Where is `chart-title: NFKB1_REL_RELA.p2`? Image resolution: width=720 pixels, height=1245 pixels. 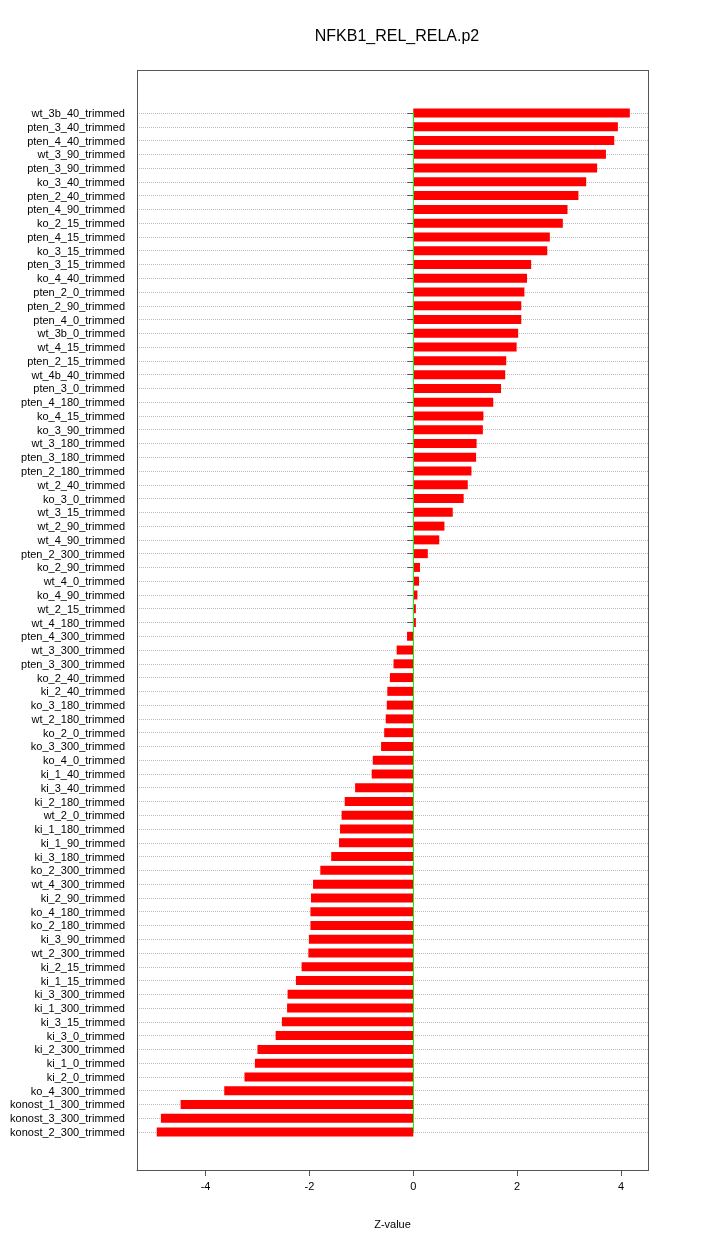 chart-title: NFKB1_REL_RELA.p2 is located at coordinates (397, 35).